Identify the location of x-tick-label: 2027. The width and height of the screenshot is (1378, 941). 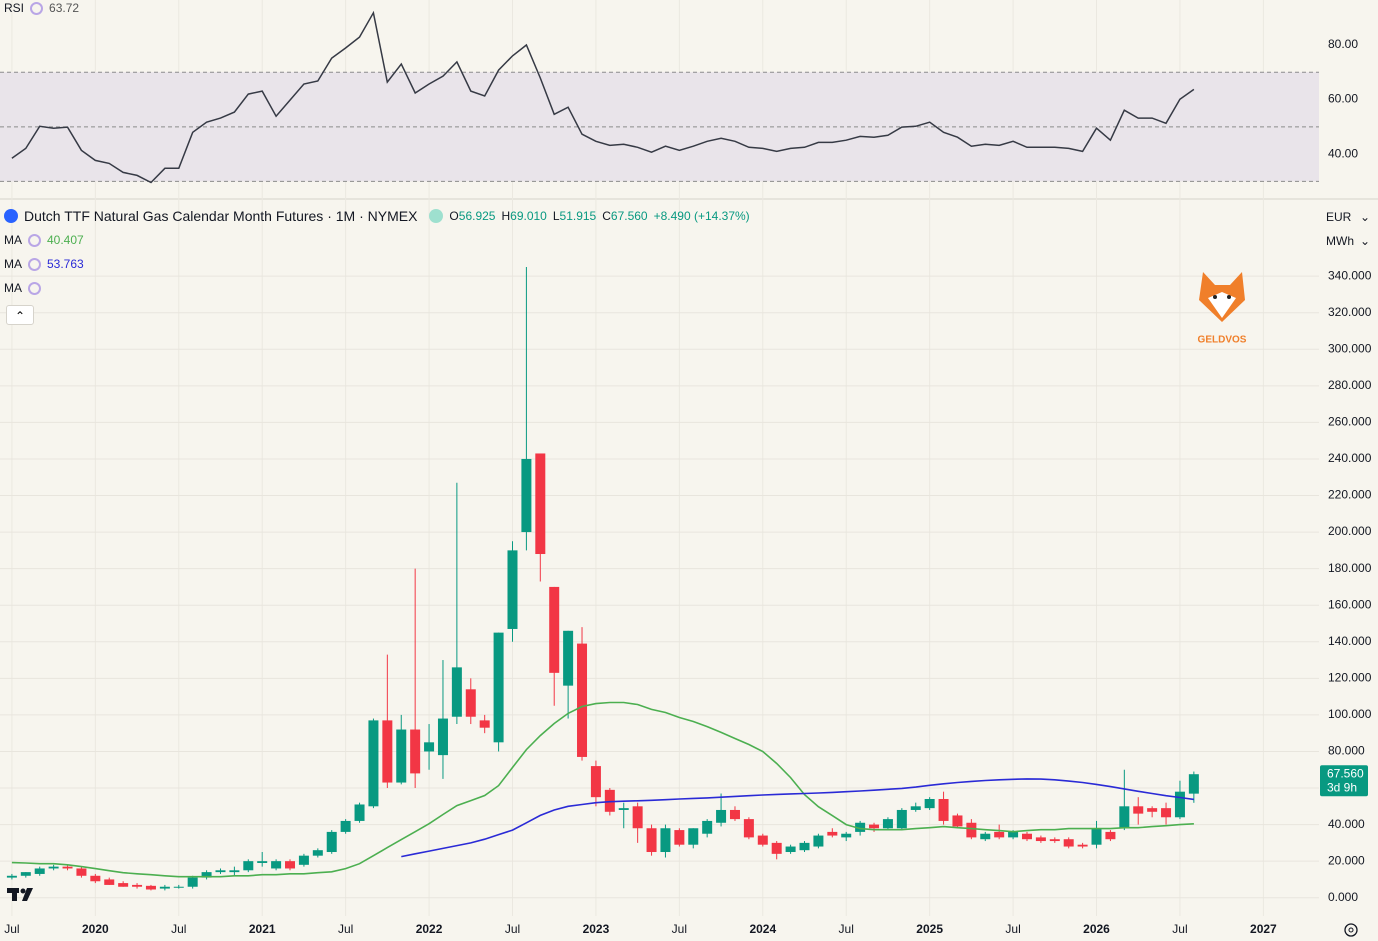
(1263, 929).